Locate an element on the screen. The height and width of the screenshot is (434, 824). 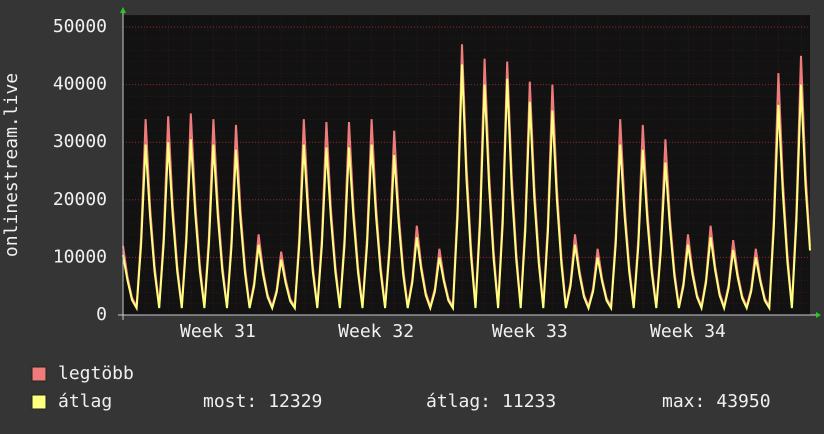
stat-value: 11233 is located at coordinates (529, 401).